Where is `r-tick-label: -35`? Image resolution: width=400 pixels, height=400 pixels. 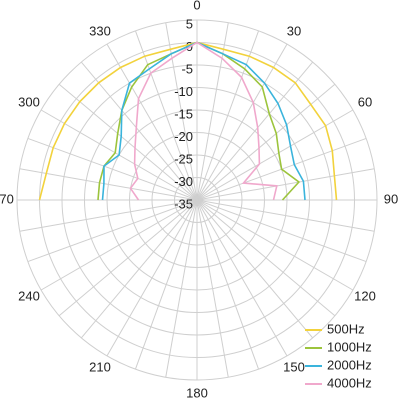
r-tick-label: -35 is located at coordinates (183, 203).